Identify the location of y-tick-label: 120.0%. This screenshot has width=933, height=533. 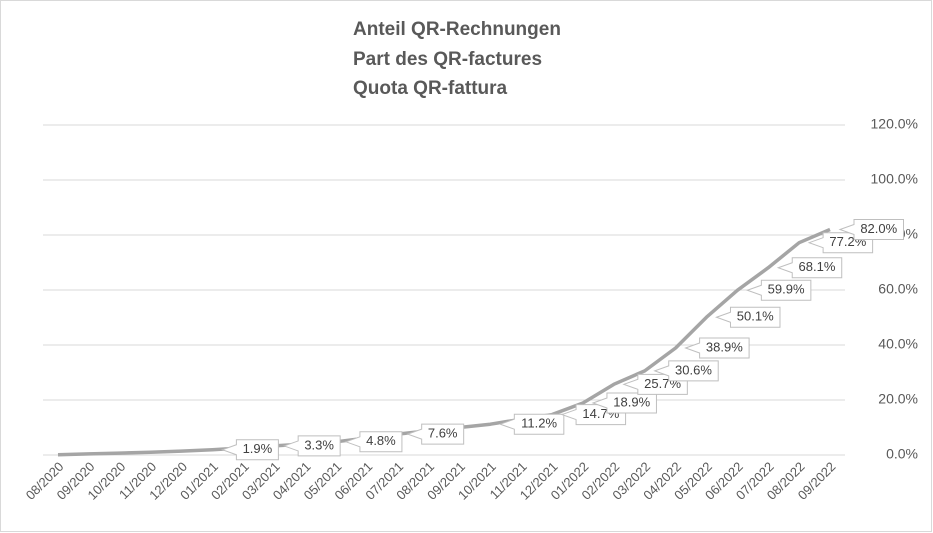
(894, 124).